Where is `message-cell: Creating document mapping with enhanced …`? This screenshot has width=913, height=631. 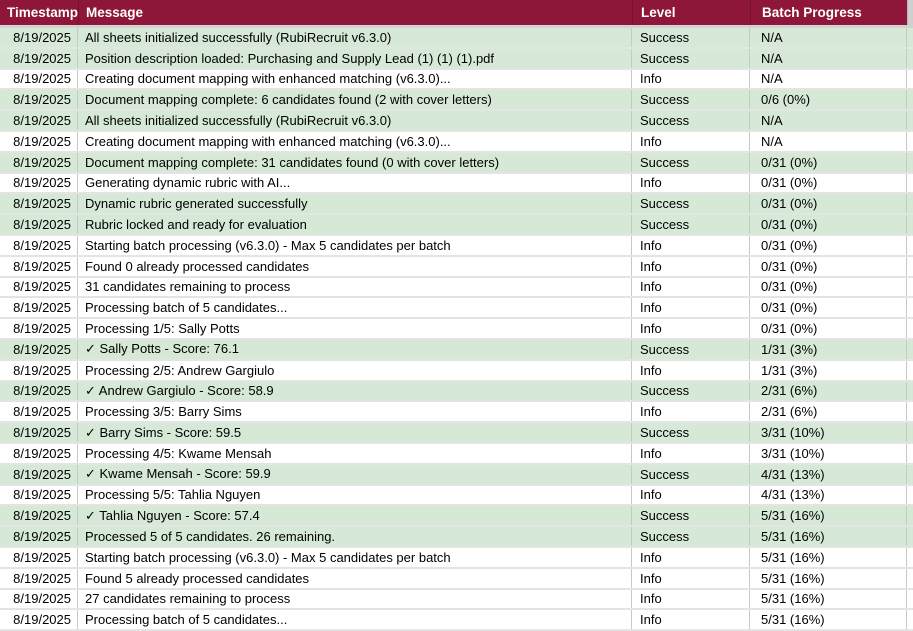 message-cell: Creating document mapping with enhanced … is located at coordinates (355, 141).